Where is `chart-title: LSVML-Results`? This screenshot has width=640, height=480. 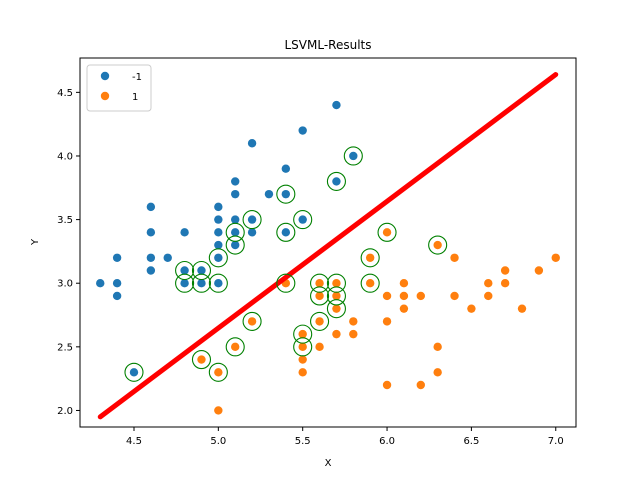
chart-title: LSVML-Results is located at coordinates (328, 45).